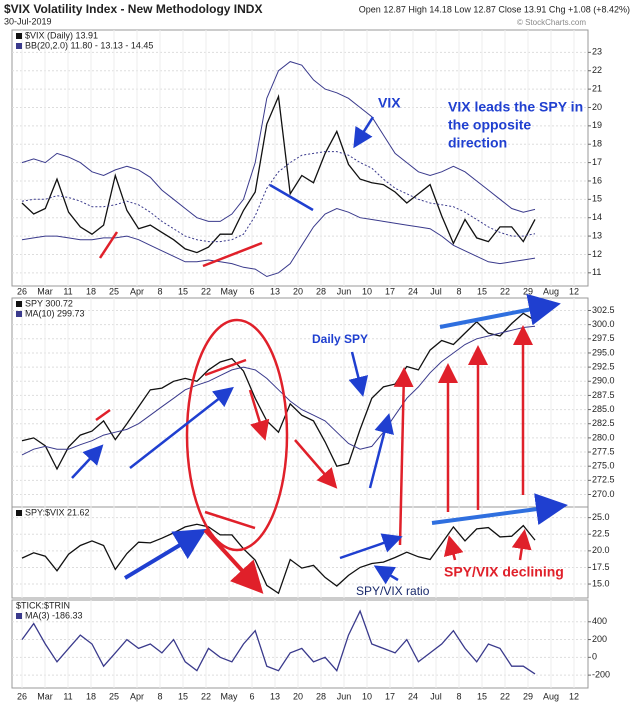 Image resolution: width=634 pixels, height=708 pixels. Describe the element at coordinates (597, 88) in the screenshot. I see `y-tick-label: 21` at that location.